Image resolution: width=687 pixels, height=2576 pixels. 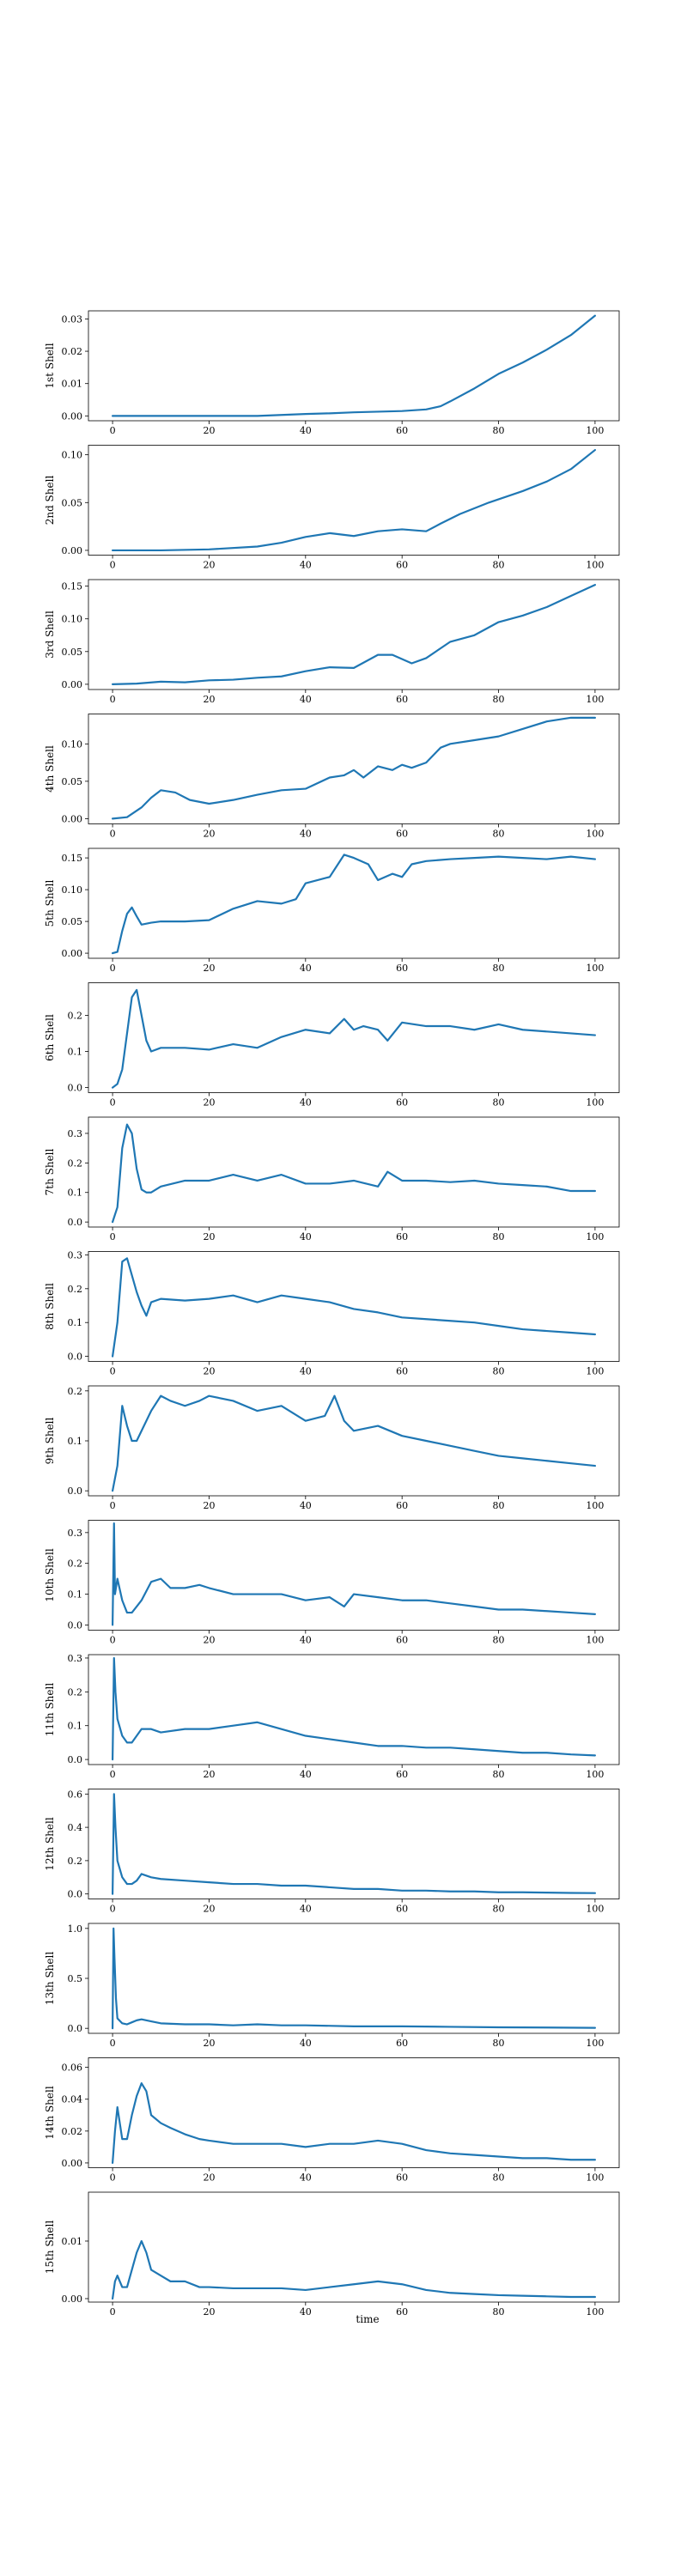 I want to click on y-tick-label: 0.15, so click(x=72, y=587).